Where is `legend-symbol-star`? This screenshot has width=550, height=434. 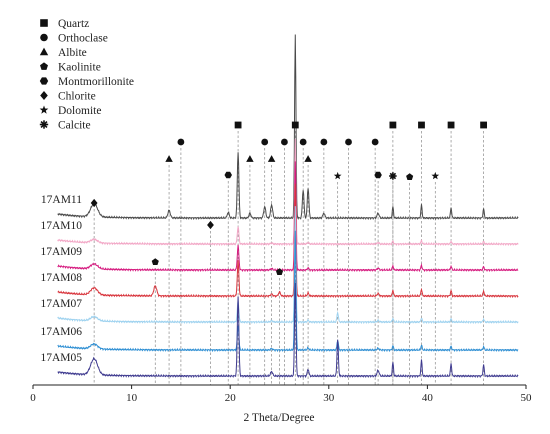 legend-symbol-star is located at coordinates (44, 109).